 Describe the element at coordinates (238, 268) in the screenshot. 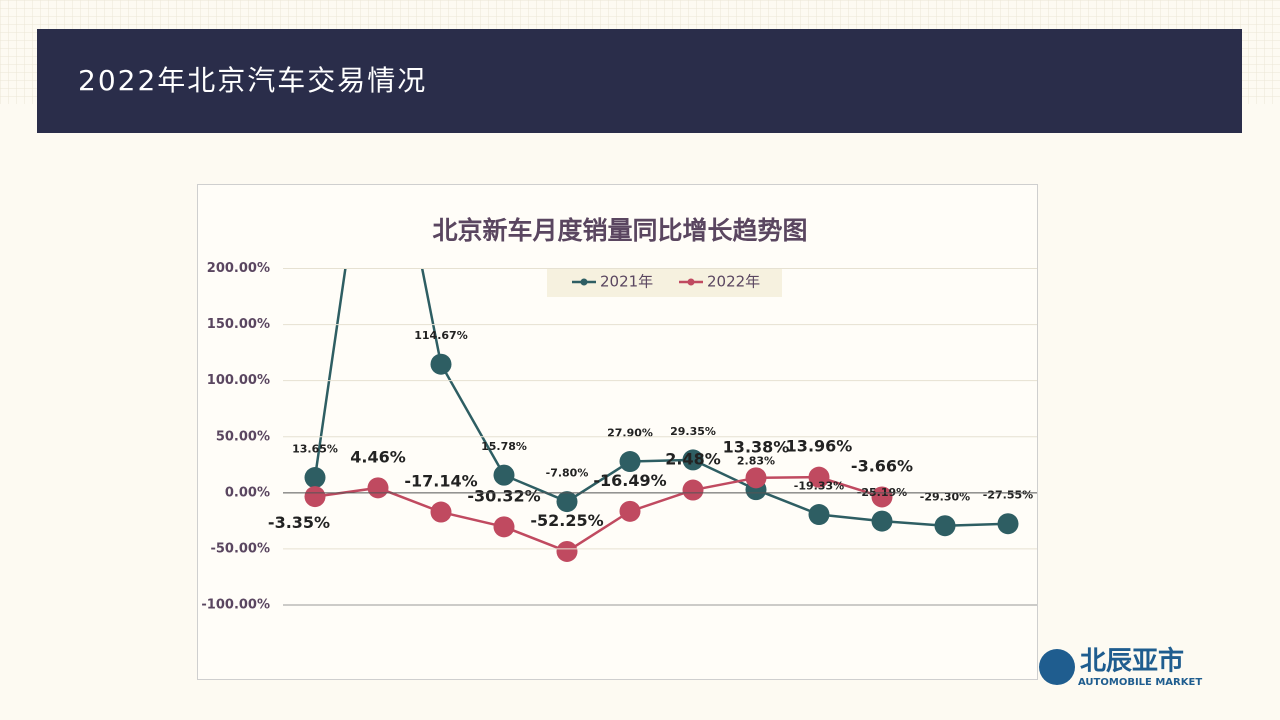

I see `y-tick-label: 200.00%` at that location.